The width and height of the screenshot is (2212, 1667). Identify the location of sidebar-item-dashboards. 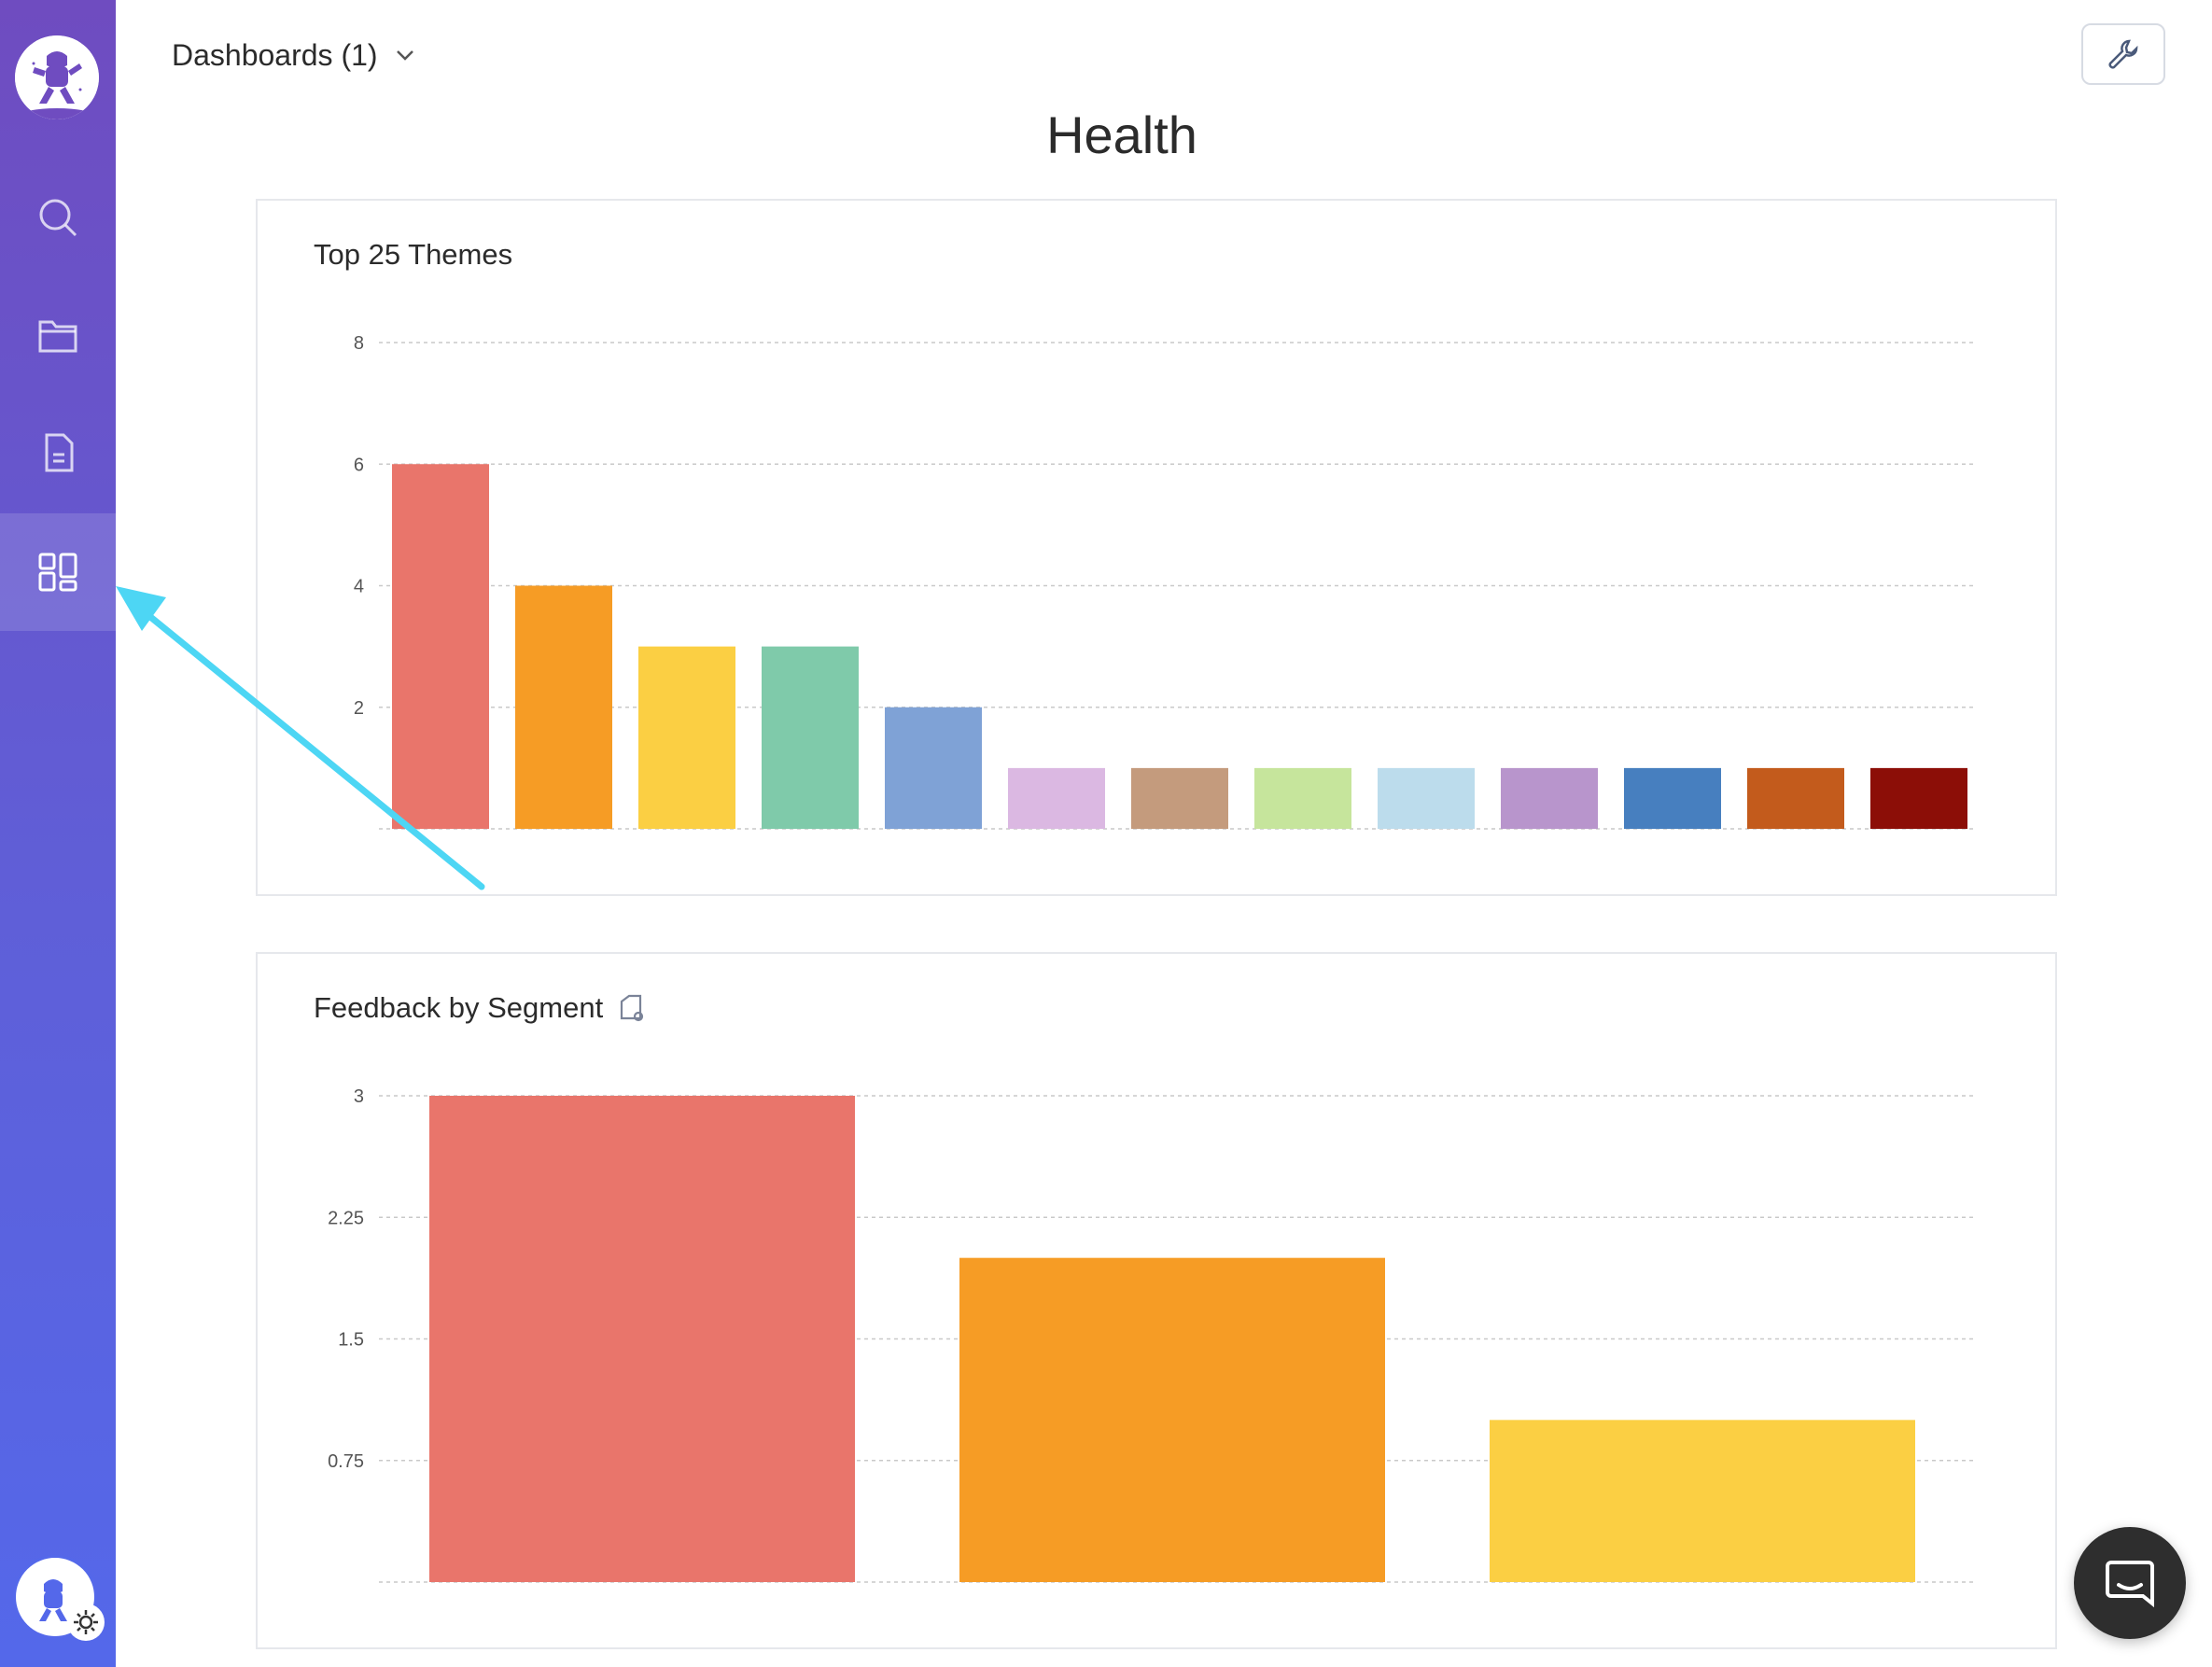
(58, 572).